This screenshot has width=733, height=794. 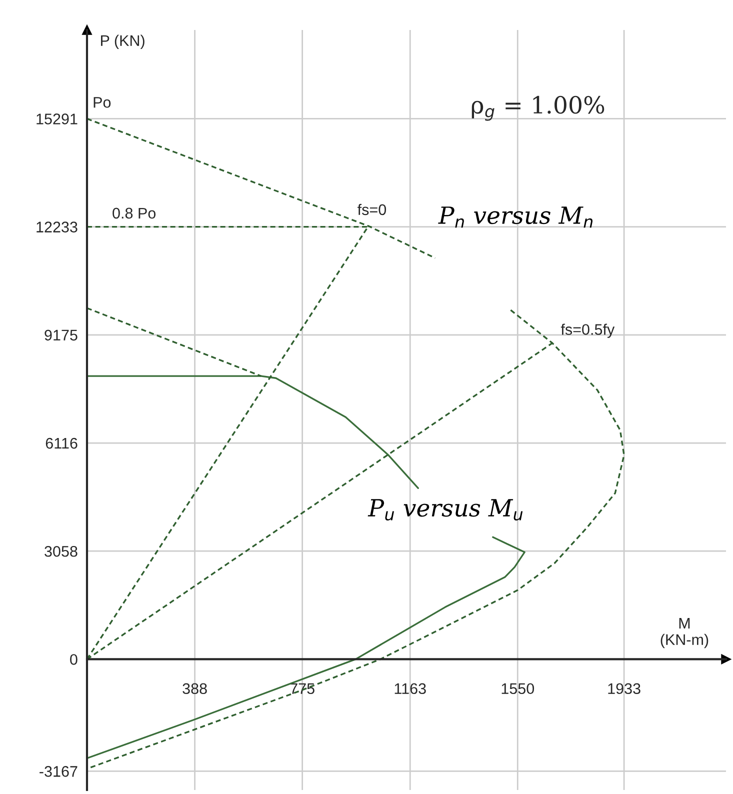 What do you see at coordinates (518, 688) in the screenshot?
I see `x-tick-label: 1550` at bounding box center [518, 688].